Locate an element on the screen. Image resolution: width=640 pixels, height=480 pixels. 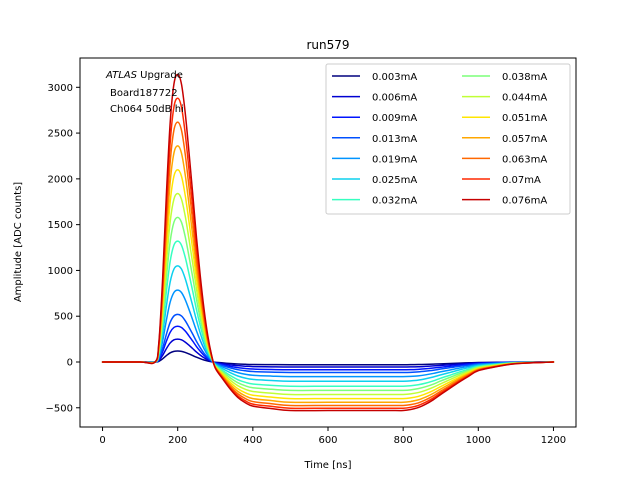
y-tick-label: 0 is located at coordinates (70, 362).